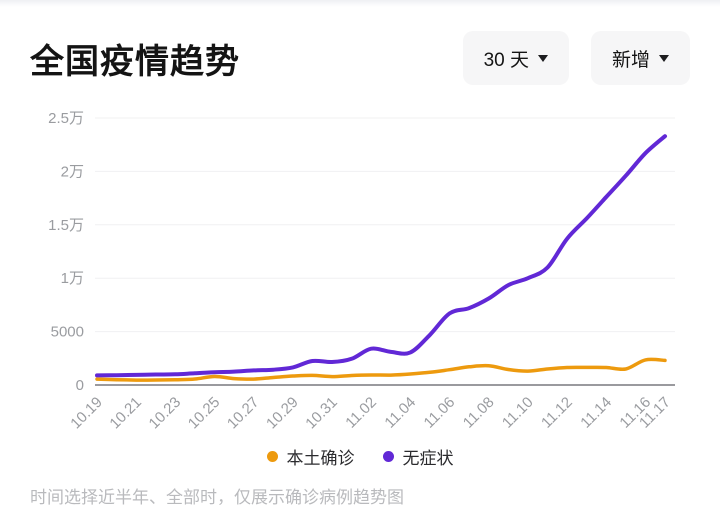 This screenshot has width=720, height=532. I want to click on y-axis-label: 2.5万, so click(66, 118).